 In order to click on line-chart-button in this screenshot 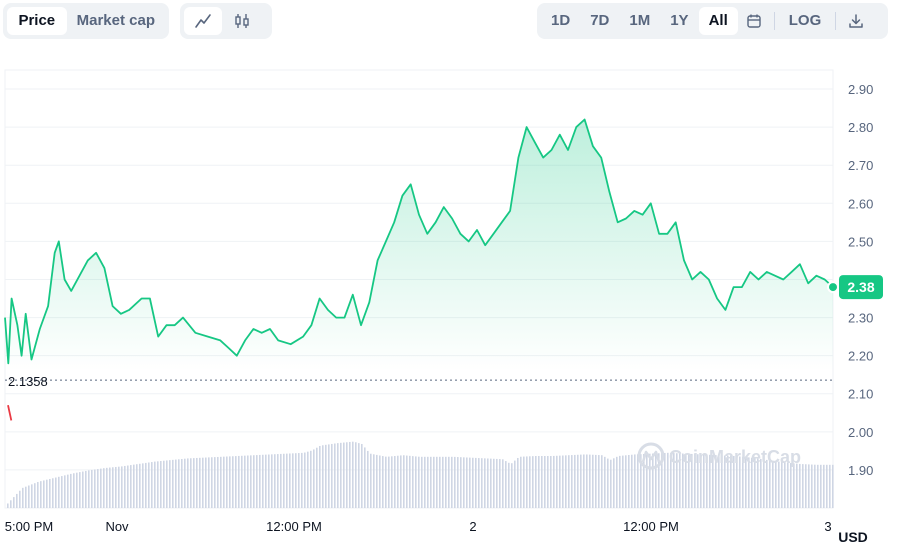, I will do `click(203, 21)`.